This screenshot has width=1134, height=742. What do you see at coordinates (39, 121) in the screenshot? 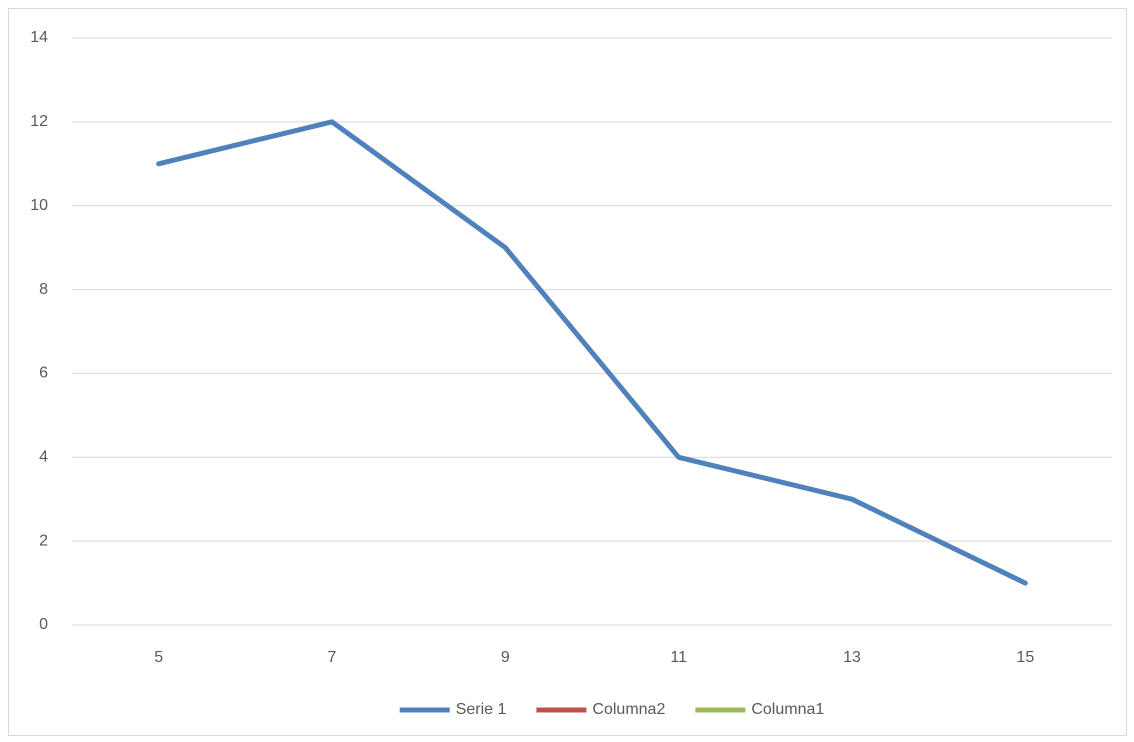
I see `y-tick-label: 12` at bounding box center [39, 121].